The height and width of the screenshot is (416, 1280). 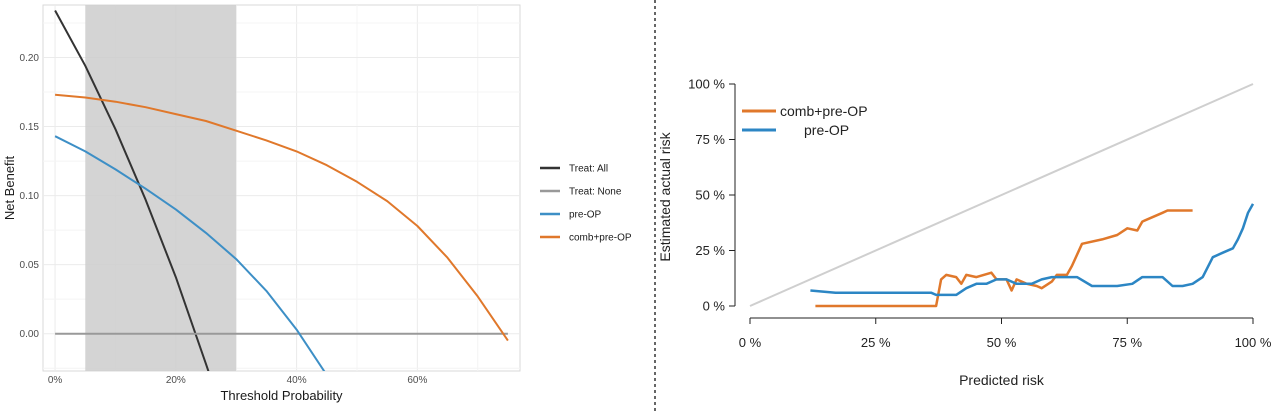 I want to click on right-y-tick-label: 100 %, so click(x=706, y=84).